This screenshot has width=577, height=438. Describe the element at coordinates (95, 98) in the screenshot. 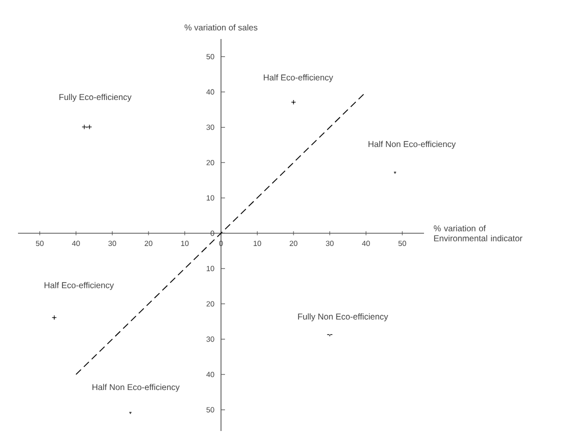

I see `annotation: Fully Eco-efficiency` at that location.